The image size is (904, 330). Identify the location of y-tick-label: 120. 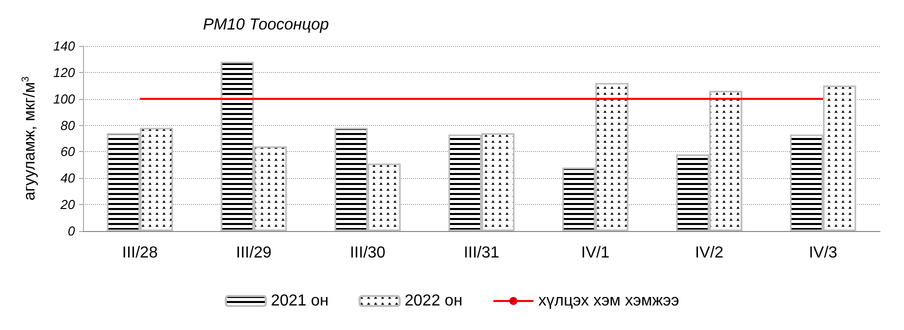
(64, 72).